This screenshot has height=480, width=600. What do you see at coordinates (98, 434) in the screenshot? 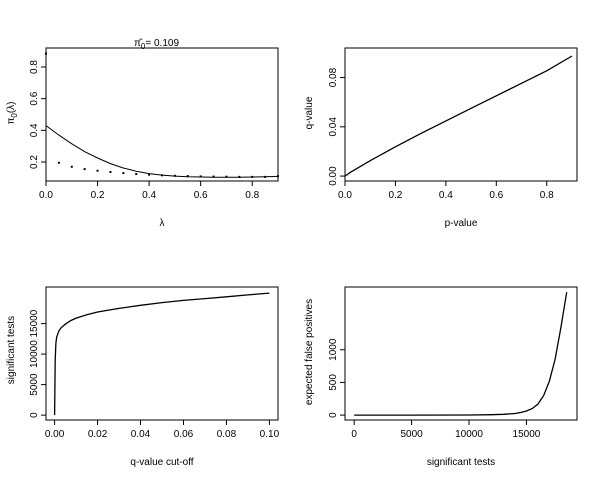
I see `significant-x-tick-label: 0.02` at bounding box center [98, 434].